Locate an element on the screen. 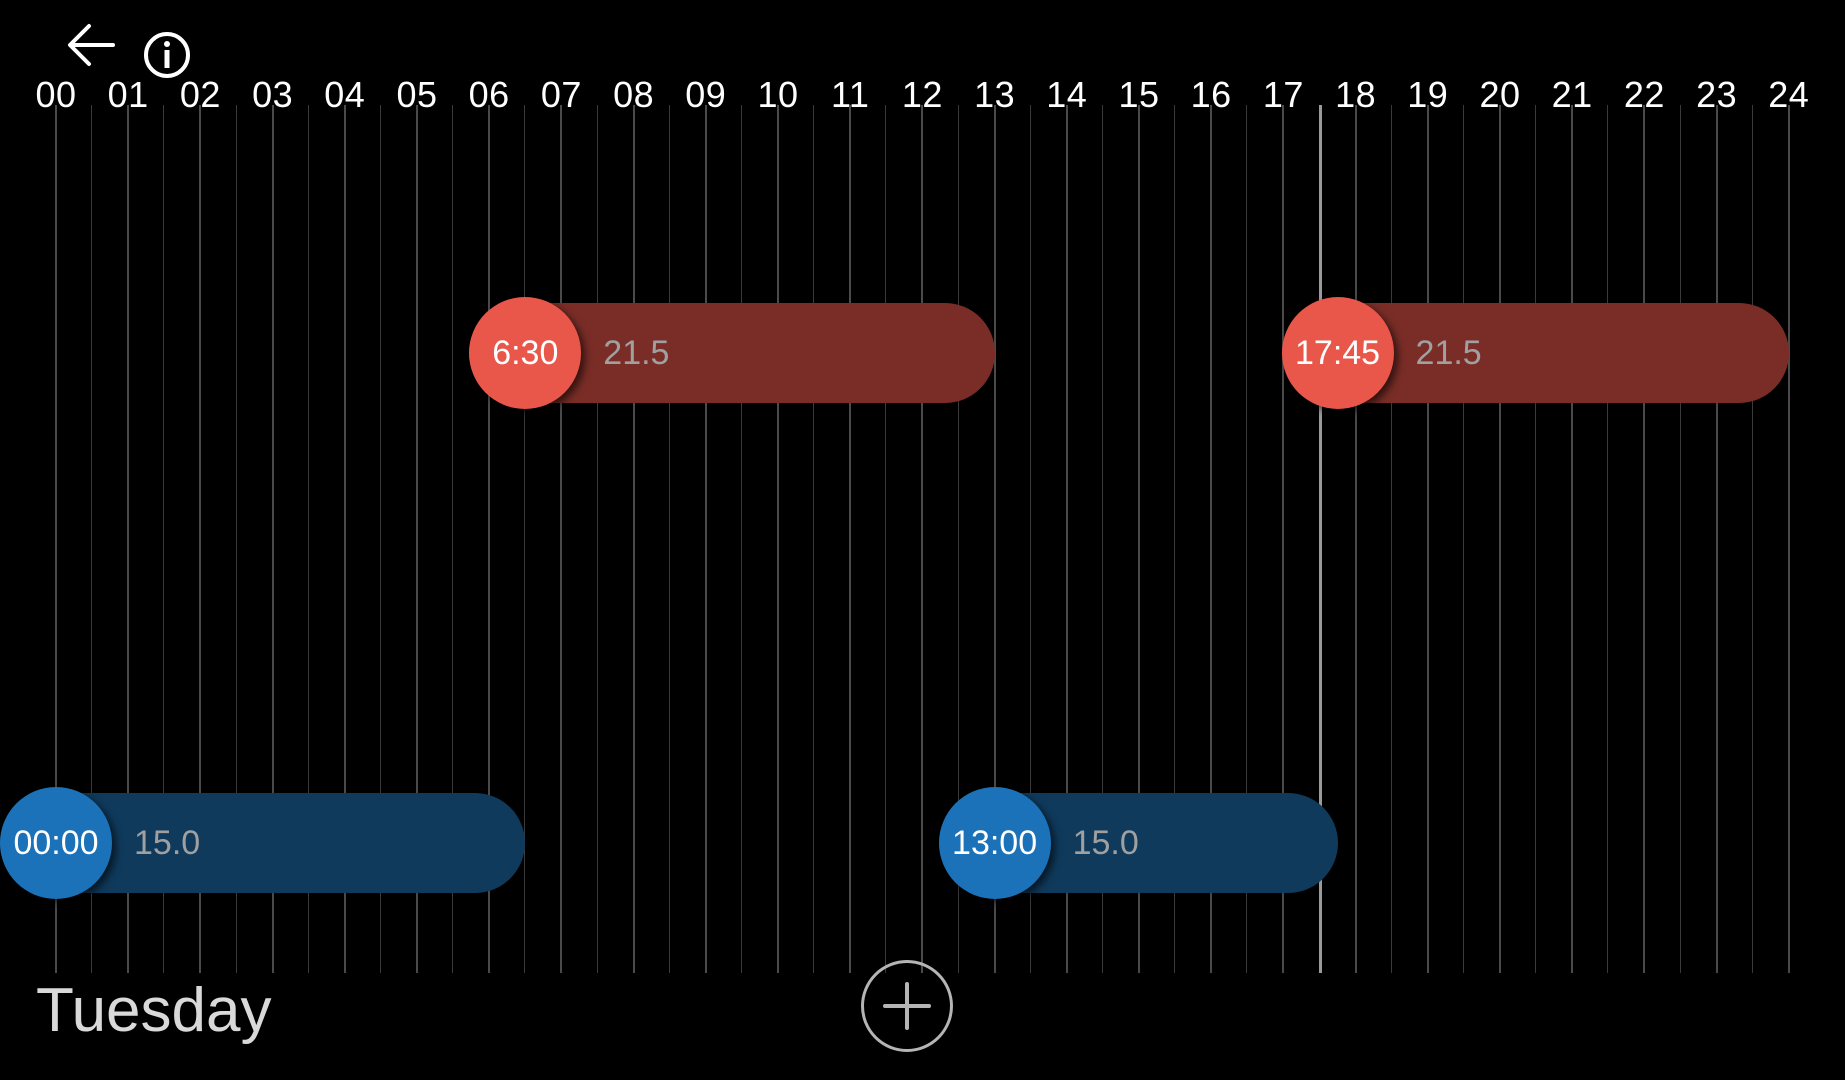  plus-icon is located at coordinates (907, 1006).